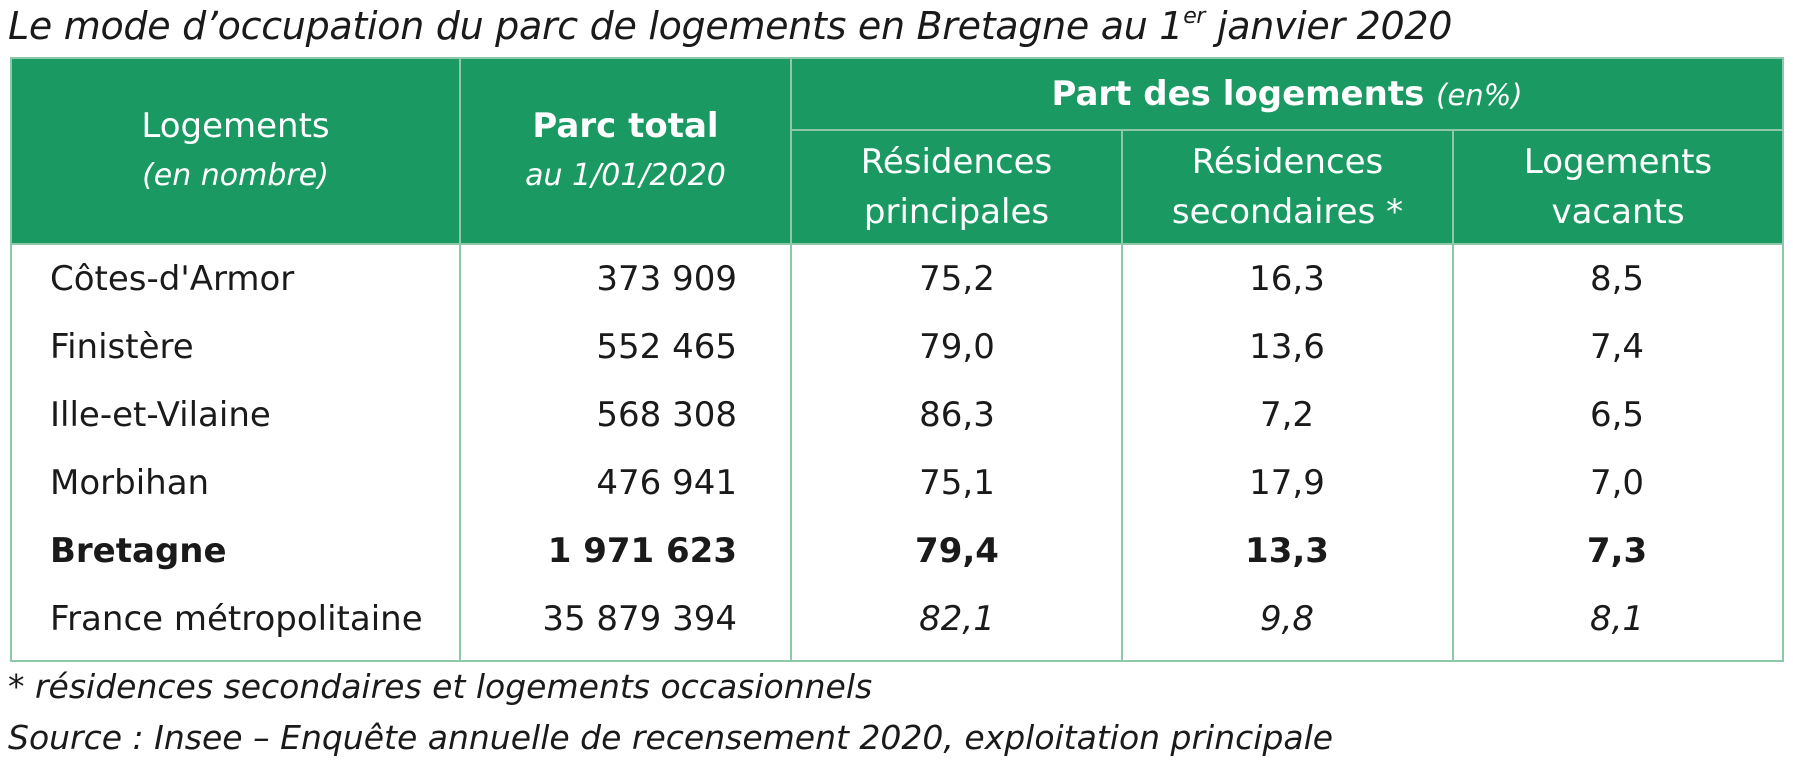 This screenshot has height=767, width=1793. I want to click on cell-name: Finistère, so click(122, 347).